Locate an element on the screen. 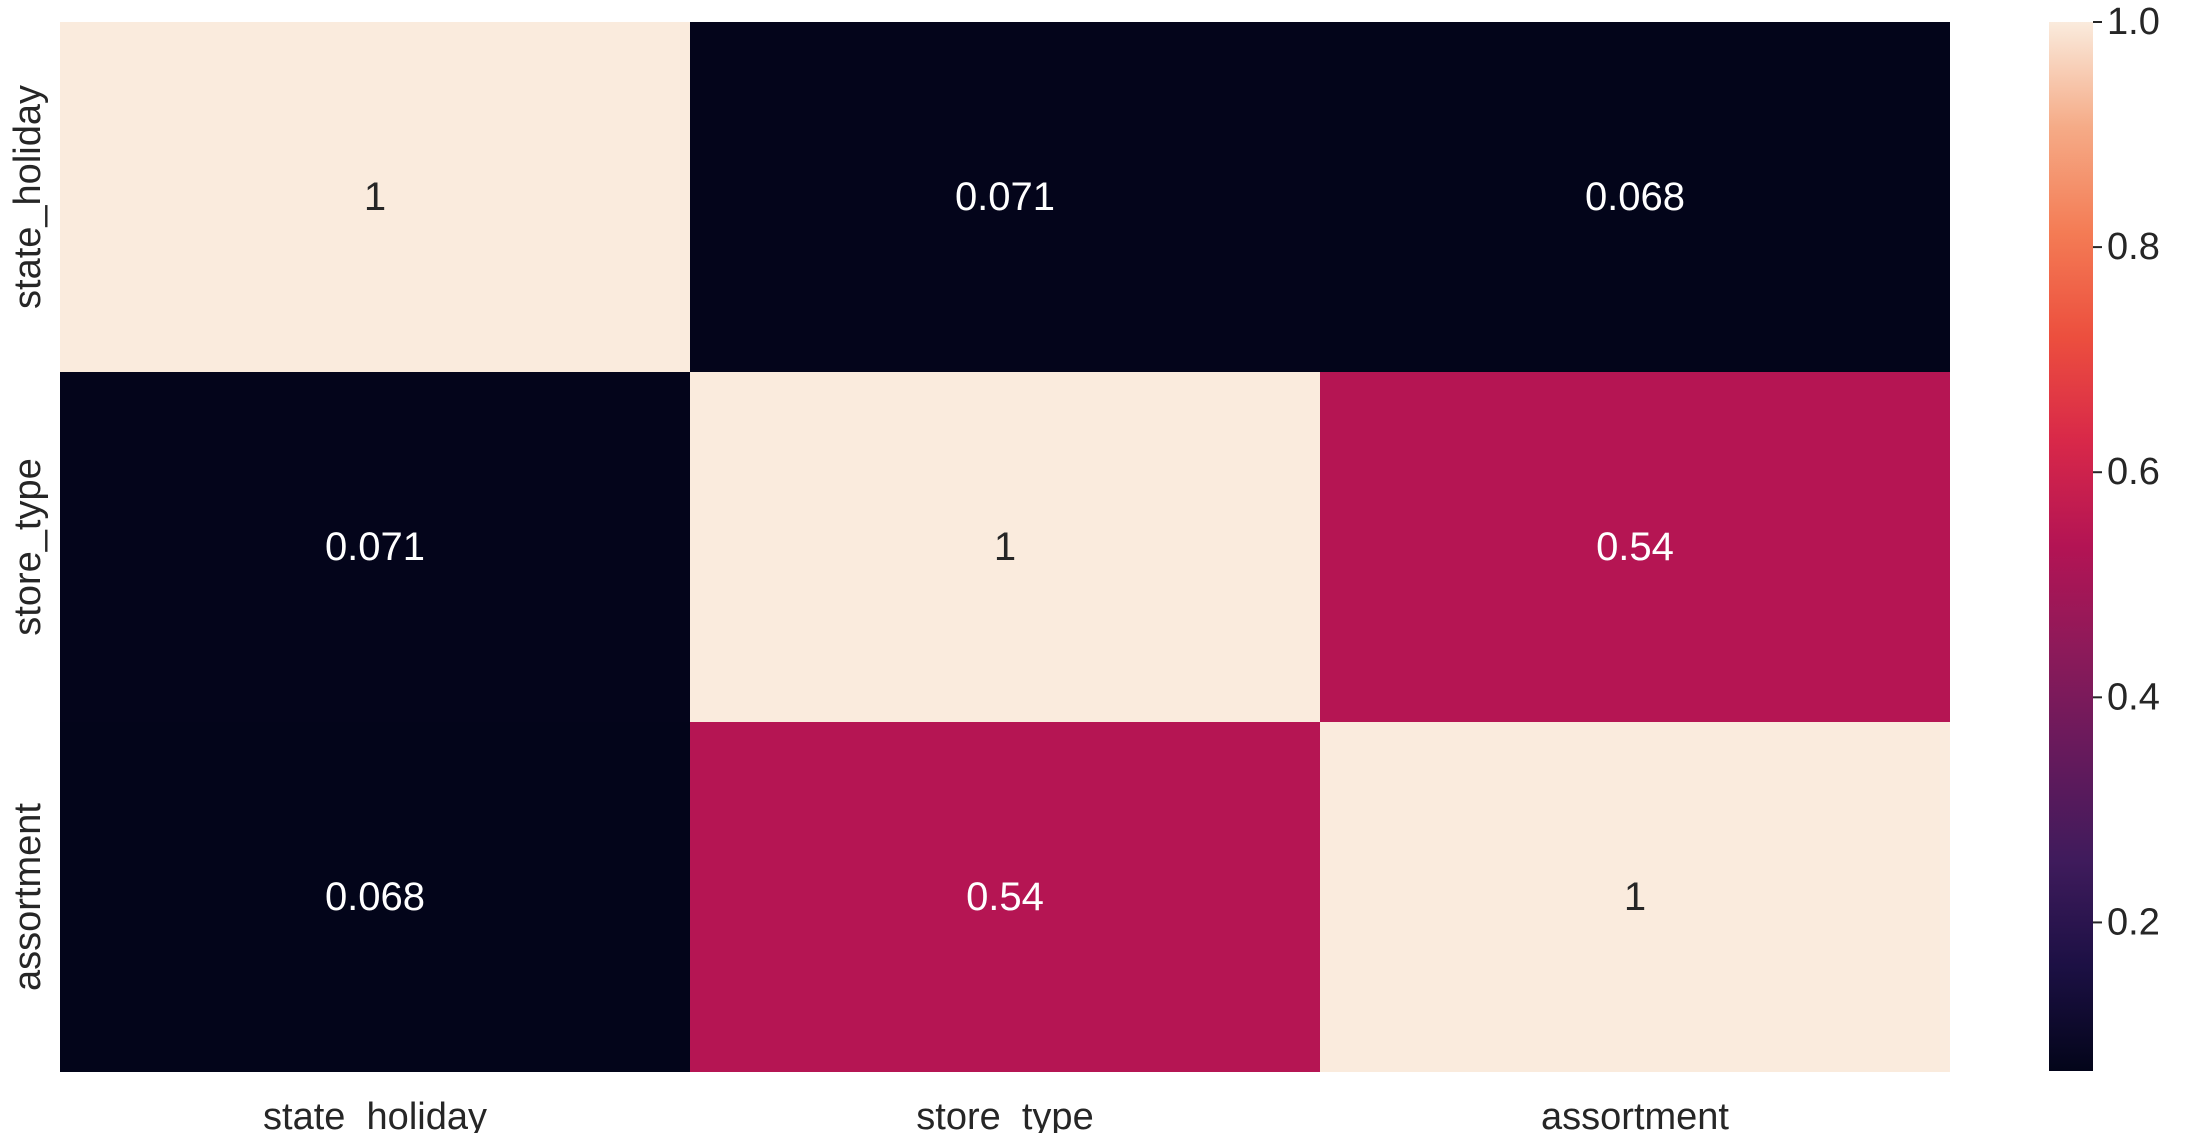 The width and height of the screenshot is (2199, 1133). colorbar-tick-label: 0.6 is located at coordinates (2133, 472).